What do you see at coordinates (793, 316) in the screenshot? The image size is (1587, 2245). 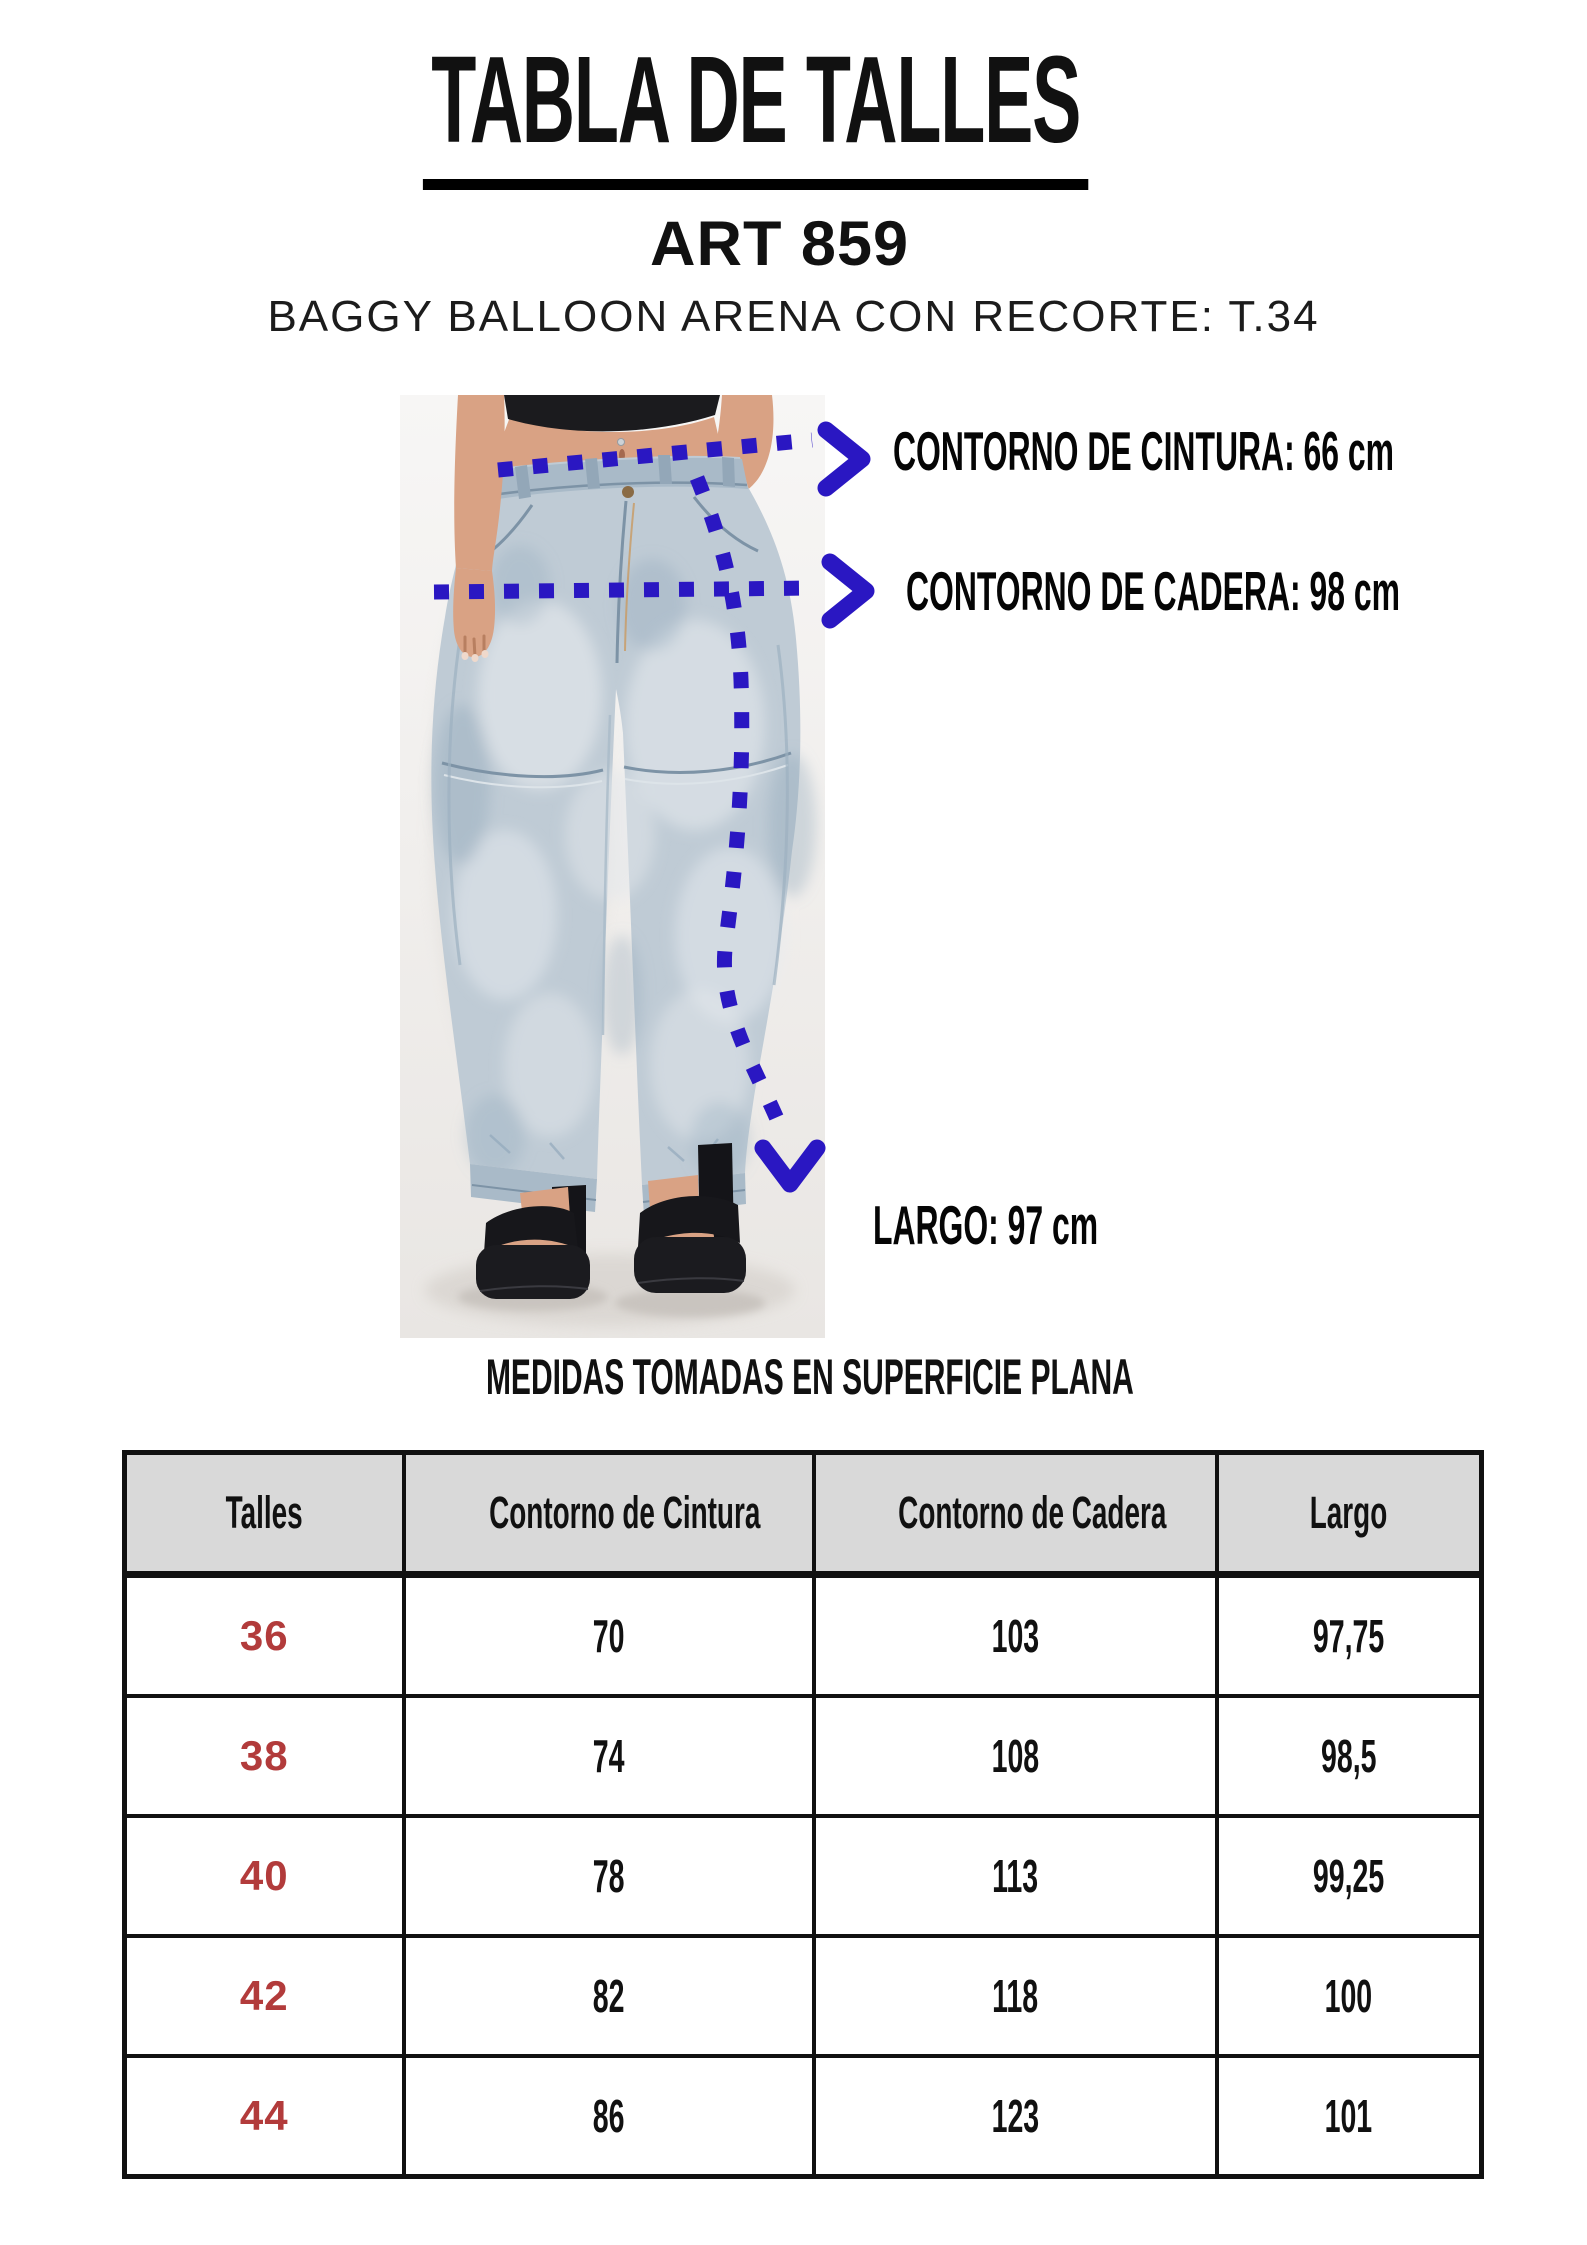 I see `product-subtitle: BAGGY BALLOON ARENA CON RECORTE: T.34` at bounding box center [793, 316].